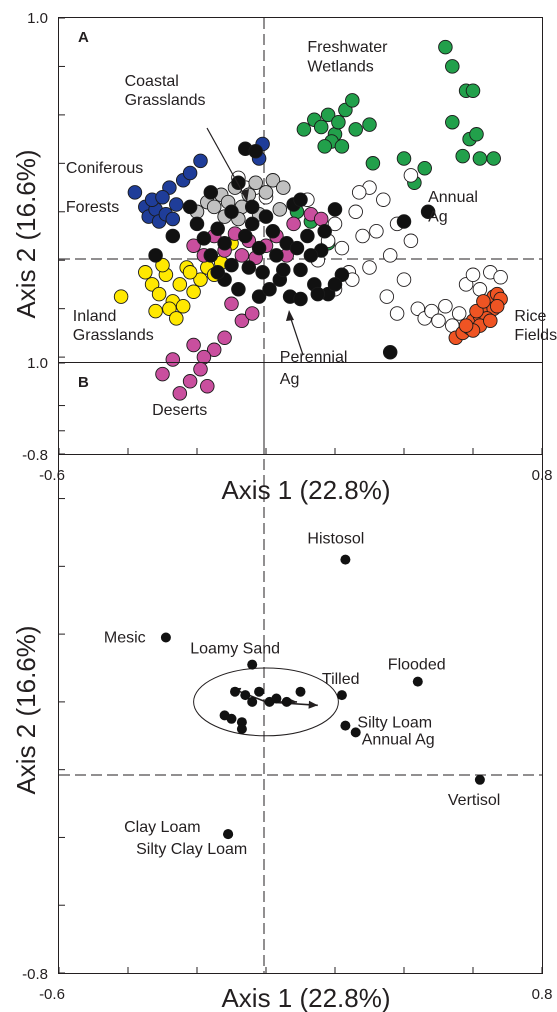  Describe the element at coordinates (290, 315) in the screenshot. I see `perennial-pointer-head` at that location.